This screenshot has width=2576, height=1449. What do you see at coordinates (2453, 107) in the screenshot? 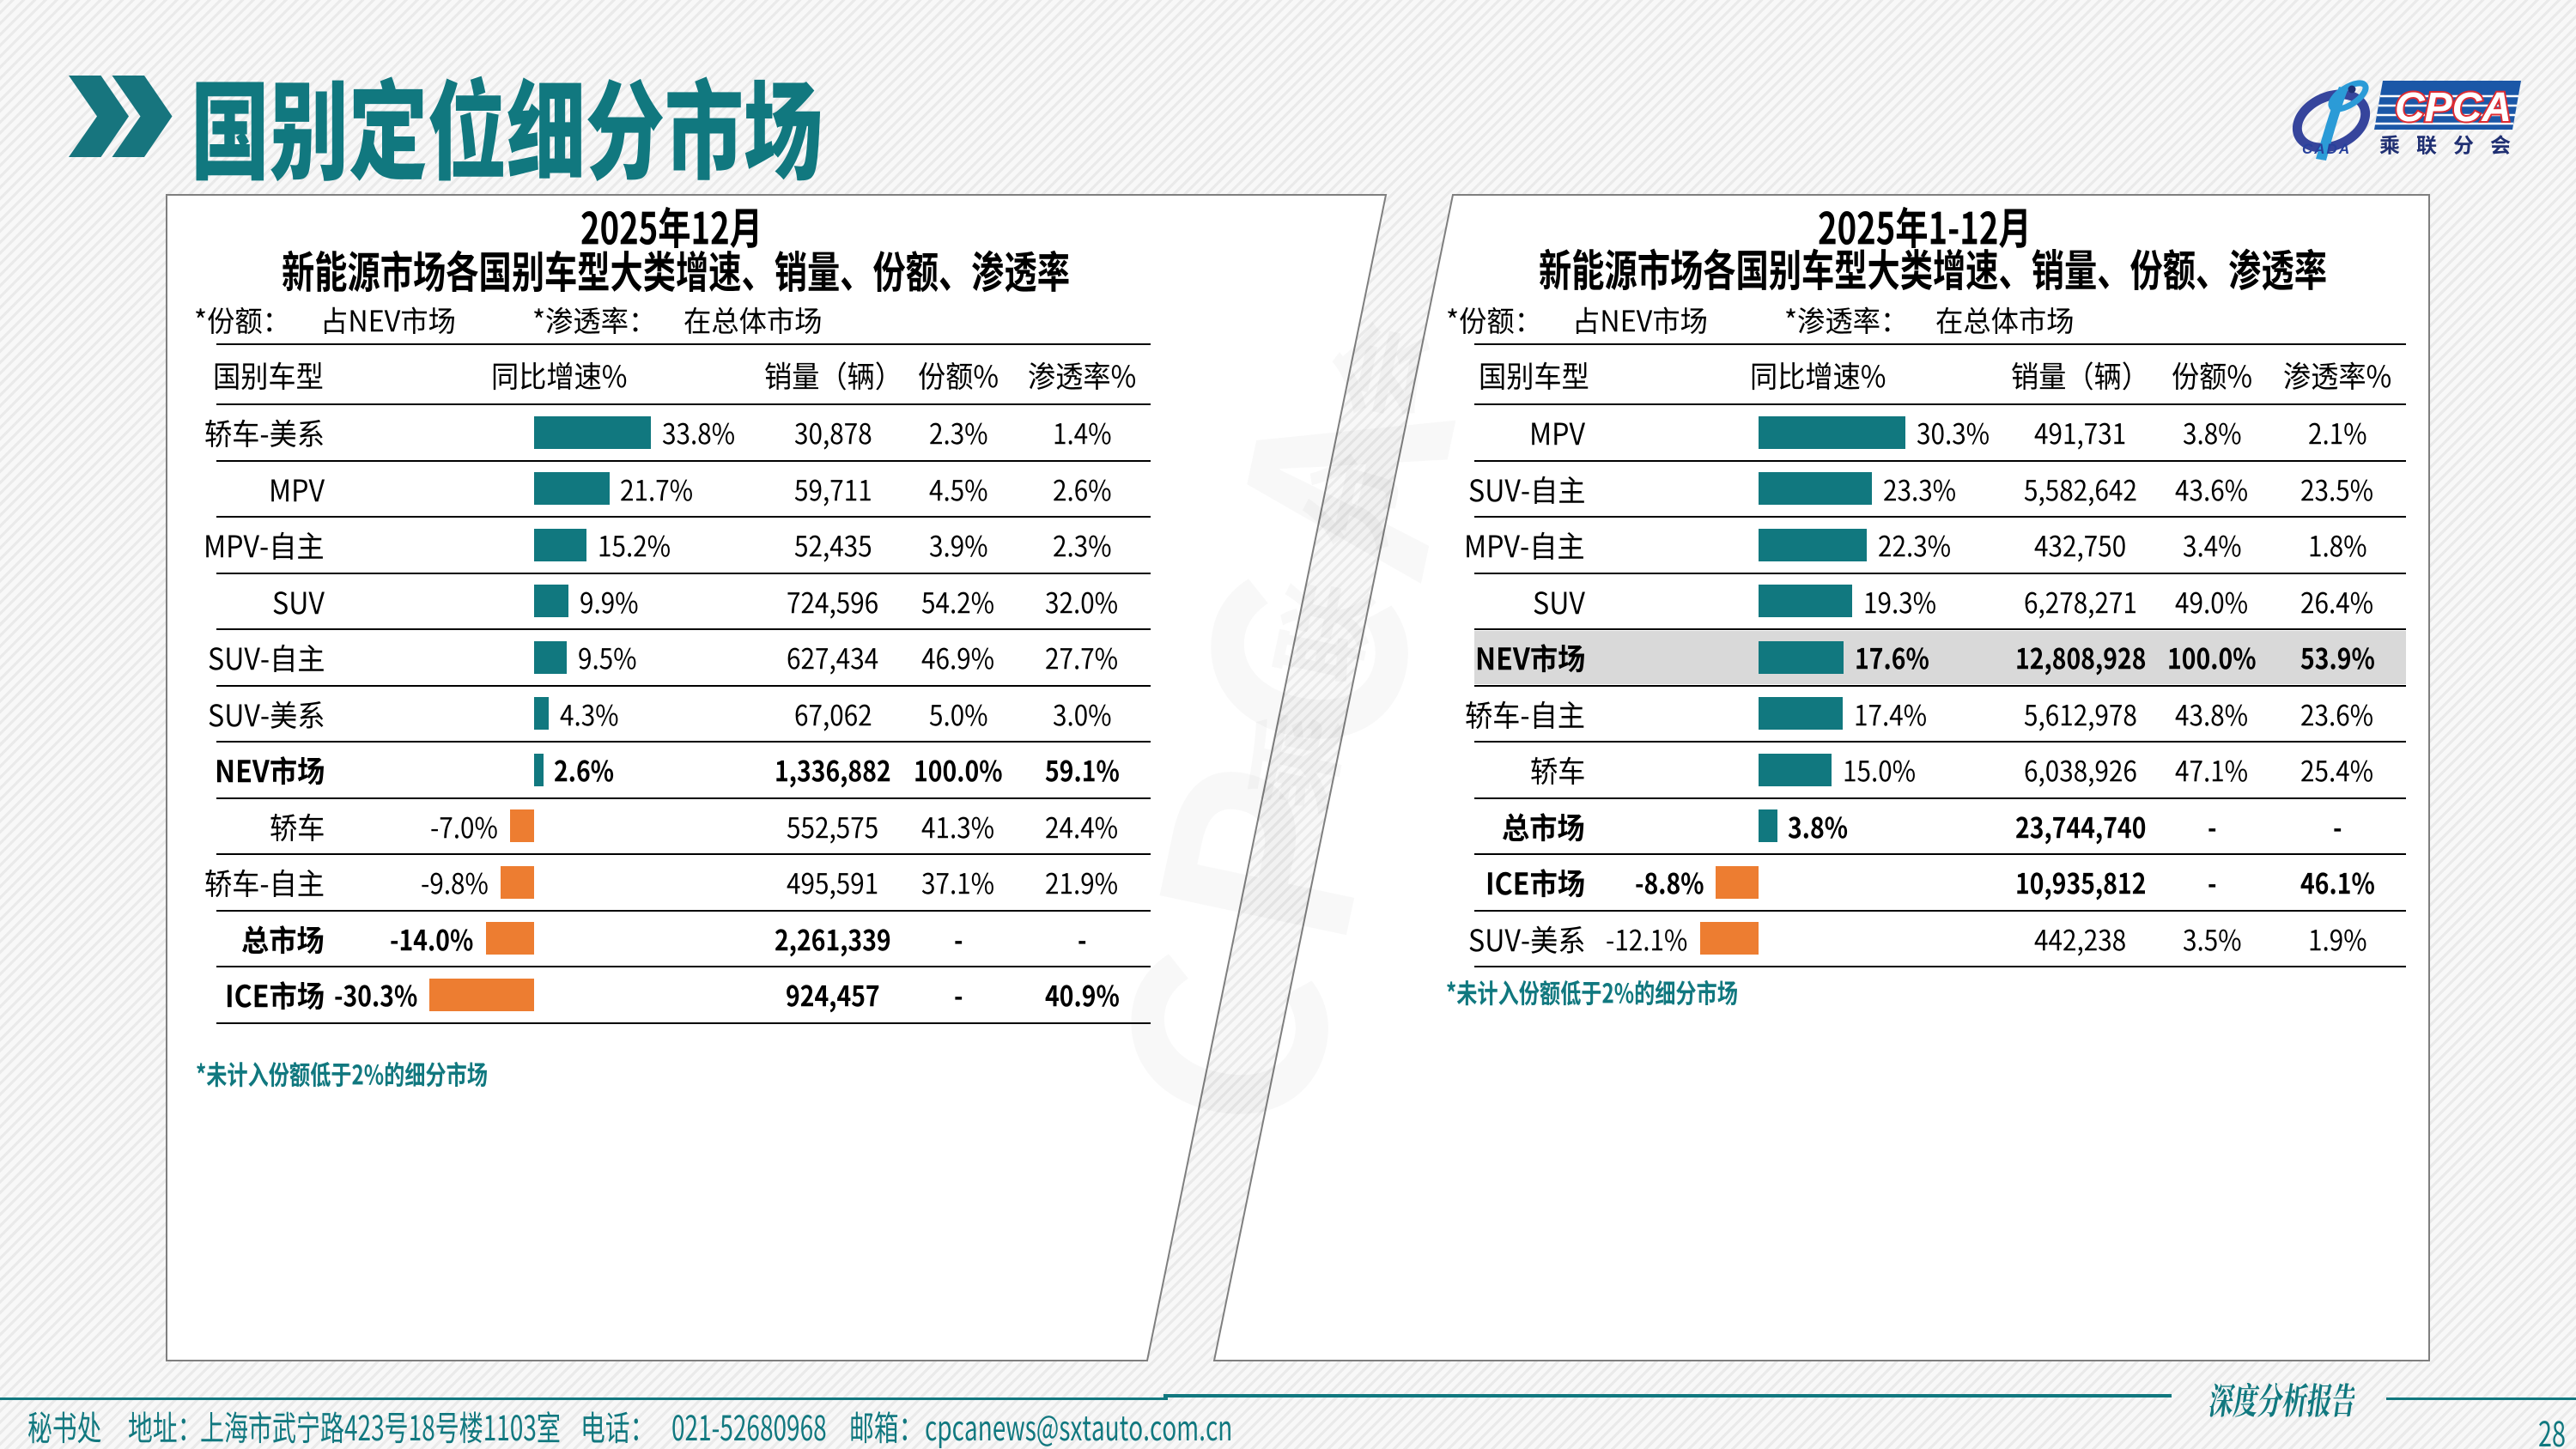
I see `svg-text: CPCA` at bounding box center [2453, 107].